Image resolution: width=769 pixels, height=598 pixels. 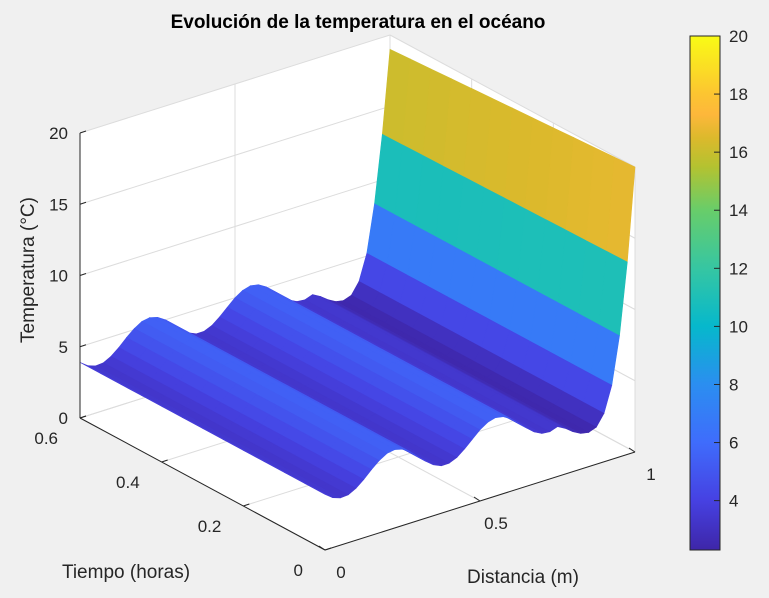 What do you see at coordinates (650, 474) in the screenshot?
I see `x-tick-label: 1` at bounding box center [650, 474].